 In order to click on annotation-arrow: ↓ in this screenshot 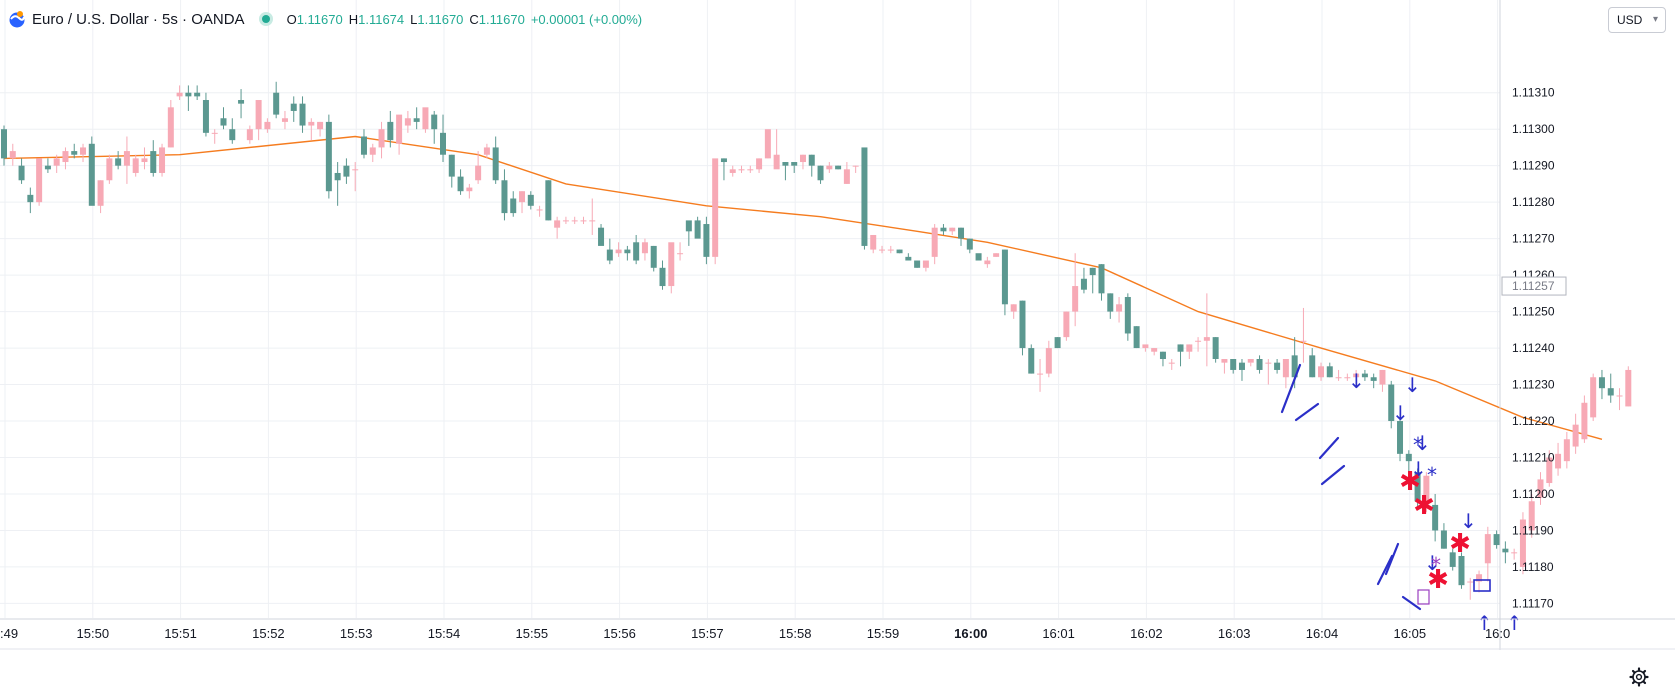, I will do `click(1432, 563)`.